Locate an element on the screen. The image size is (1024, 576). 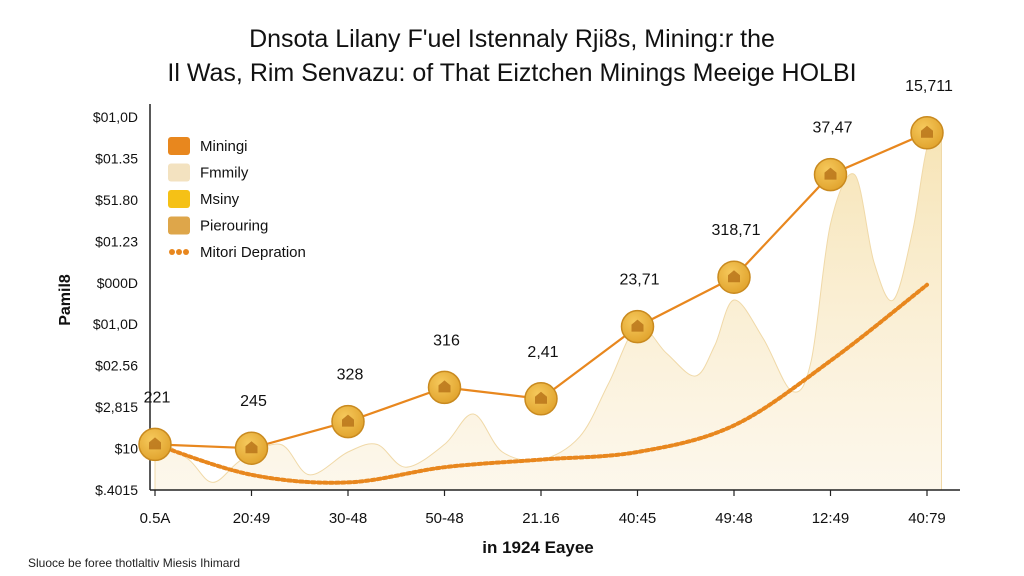
x-tick-label: 21.16 is located at coordinates (541, 518).